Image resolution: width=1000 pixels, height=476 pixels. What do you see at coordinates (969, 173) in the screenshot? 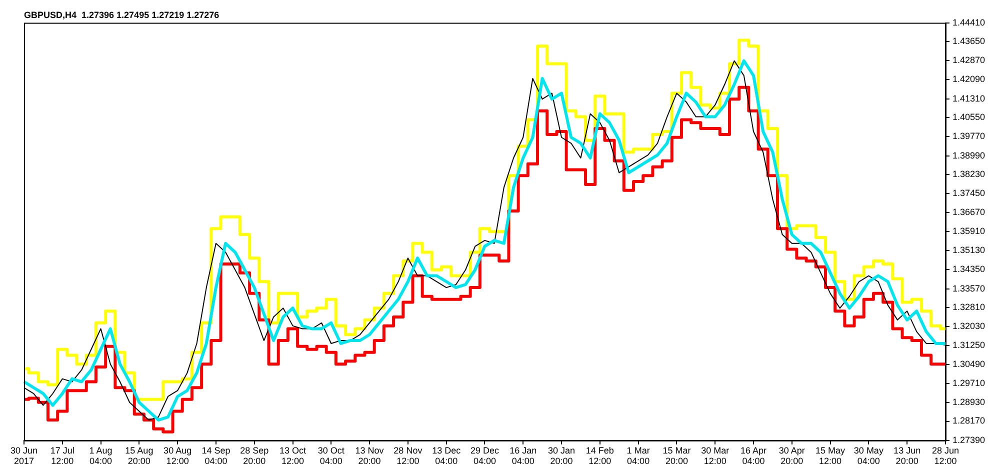
I see `y-tick-label: 1.38230` at bounding box center [969, 173].